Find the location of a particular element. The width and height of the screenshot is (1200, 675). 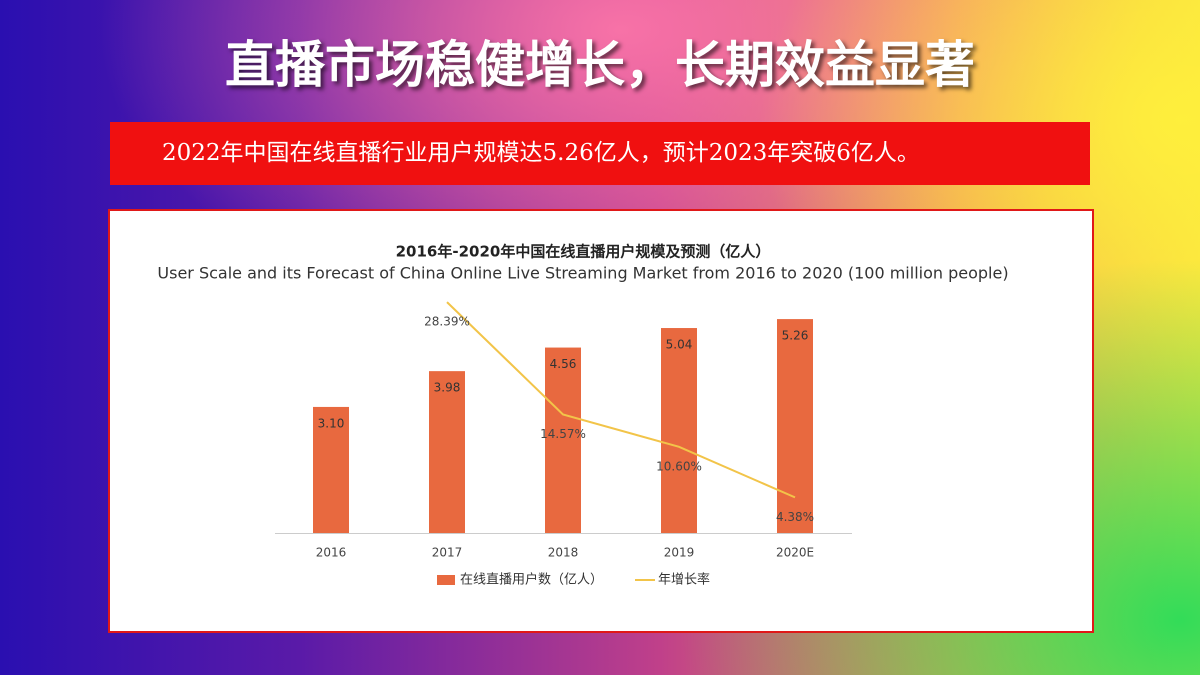

slide-title: 直播市场稳健增长，长期效益显著 is located at coordinates (600, 65).